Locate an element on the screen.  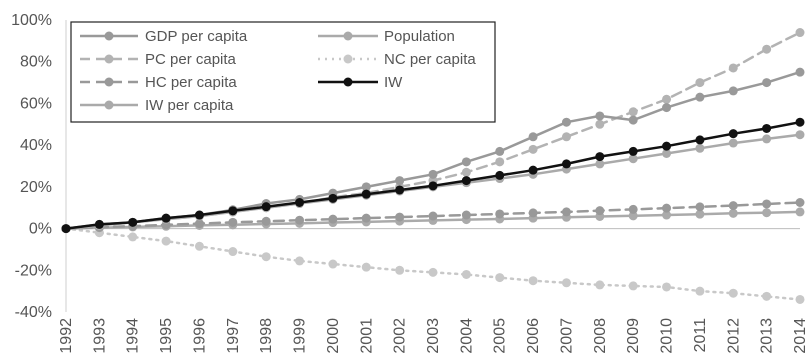
x-tick-label: 2001 is located at coordinates (366, 336).